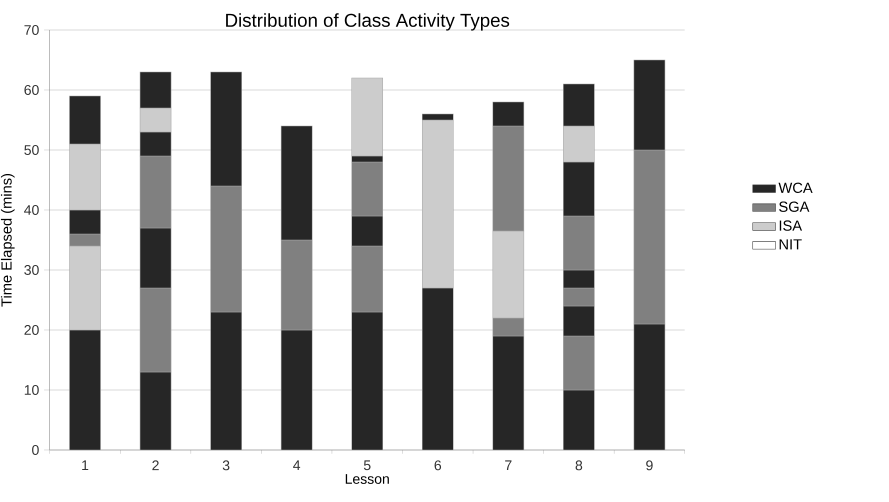 The image size is (889, 502). Describe the element at coordinates (31, 210) in the screenshot. I see `y-tick-label: 40` at that location.